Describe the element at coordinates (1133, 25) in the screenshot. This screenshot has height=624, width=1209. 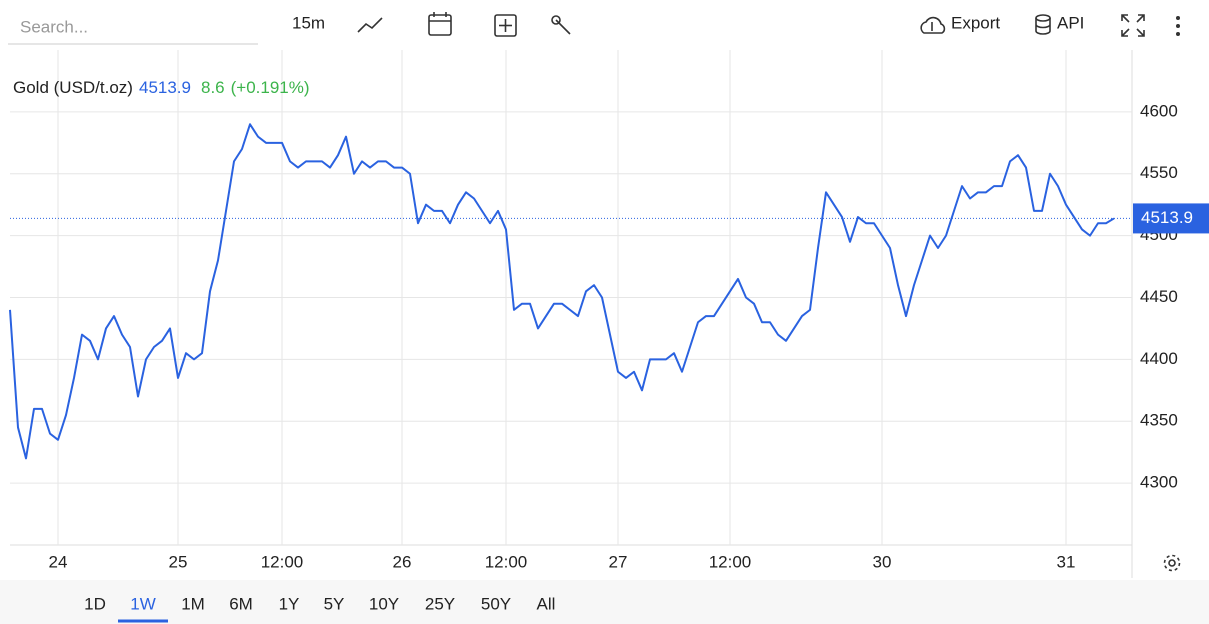
I see `fullscreen-icon` at that location.